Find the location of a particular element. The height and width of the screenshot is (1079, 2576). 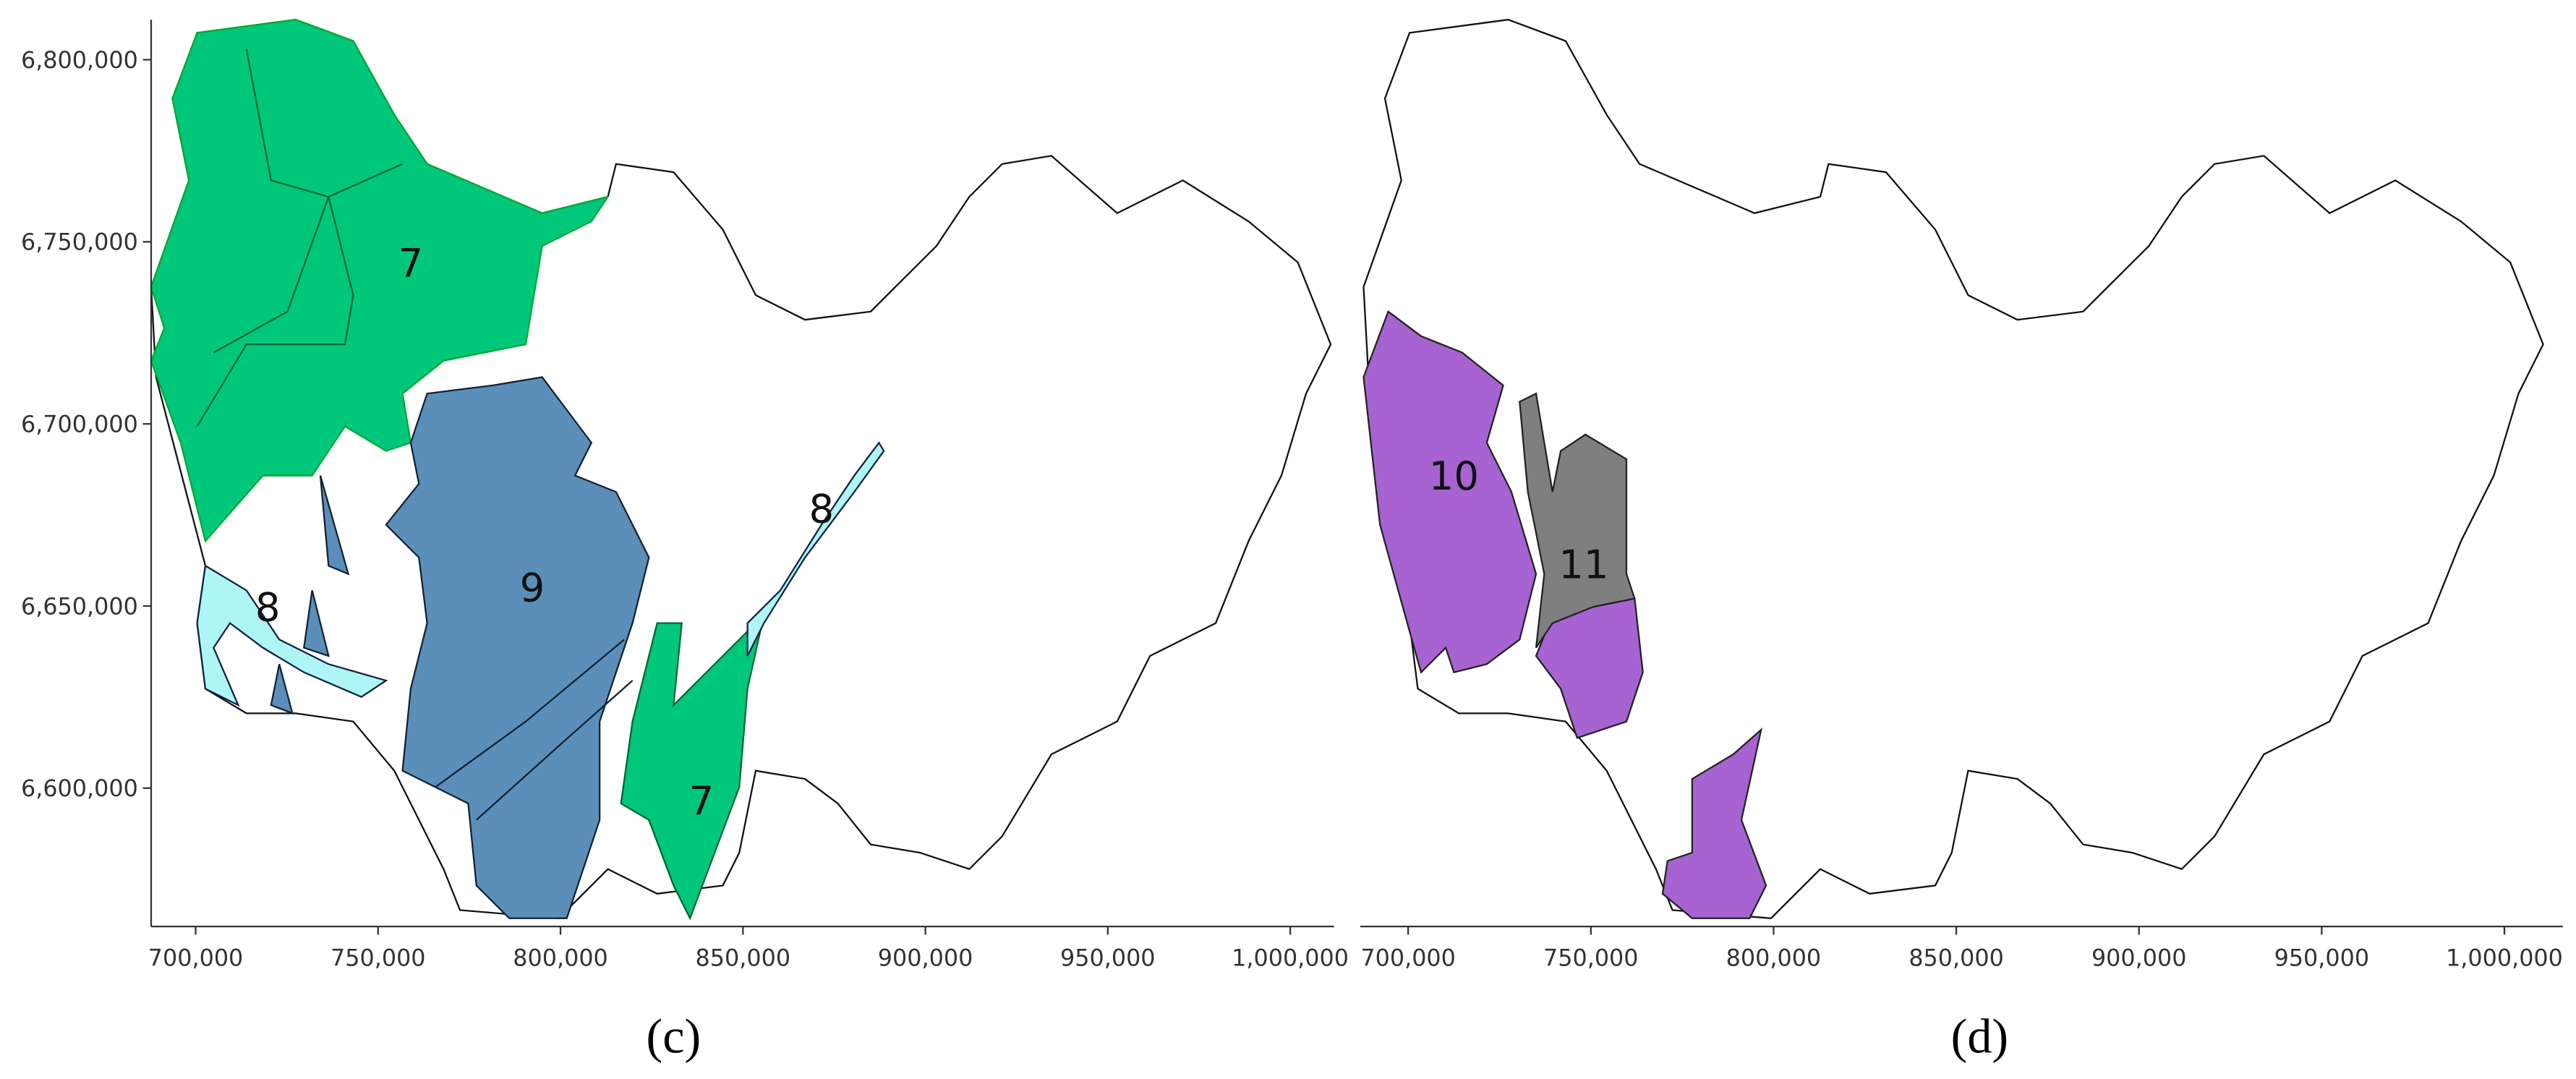

region-label: 11 is located at coordinates (1583, 565).